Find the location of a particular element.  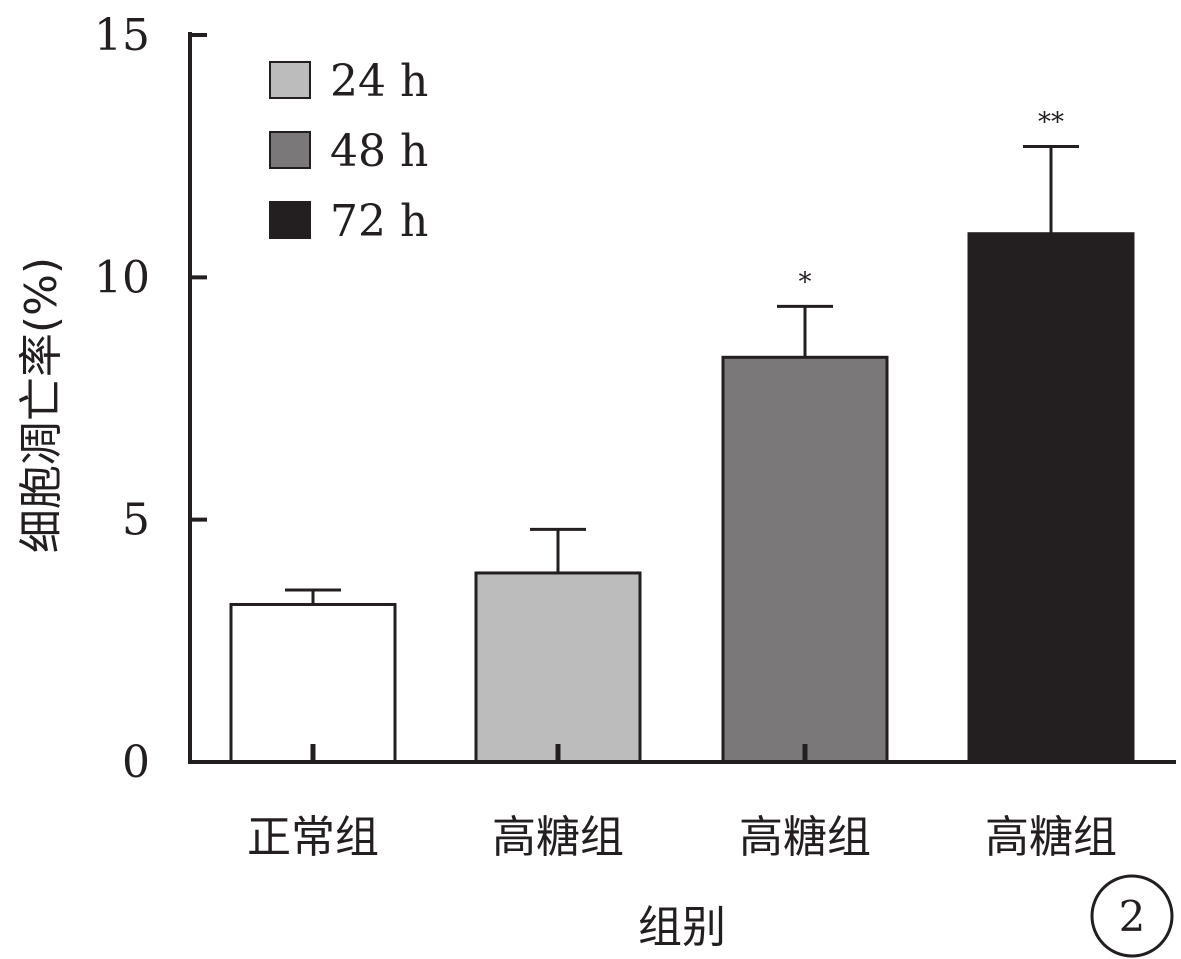

significance-label: ** is located at coordinates (1051, 122).